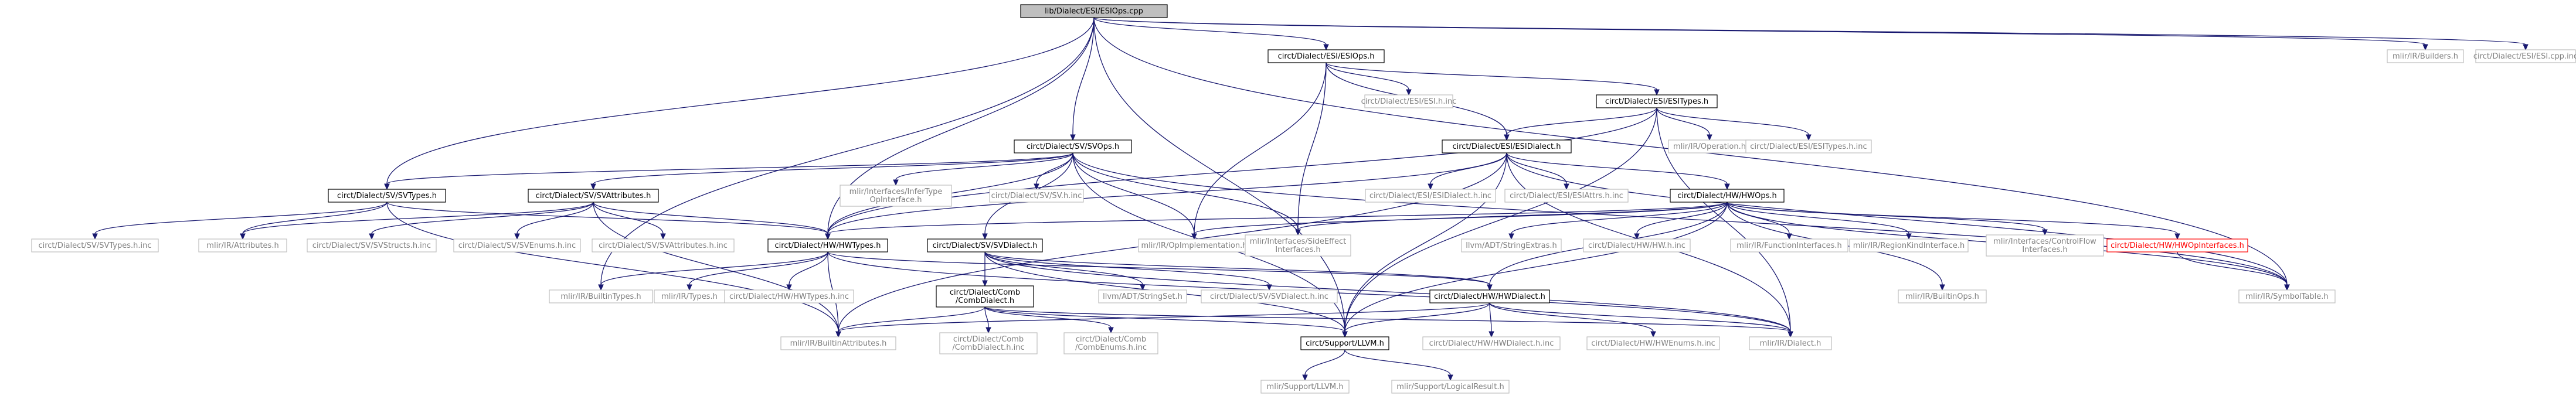  I want to click on edge-svops_h-to-svtypes_h, so click(728, 171).